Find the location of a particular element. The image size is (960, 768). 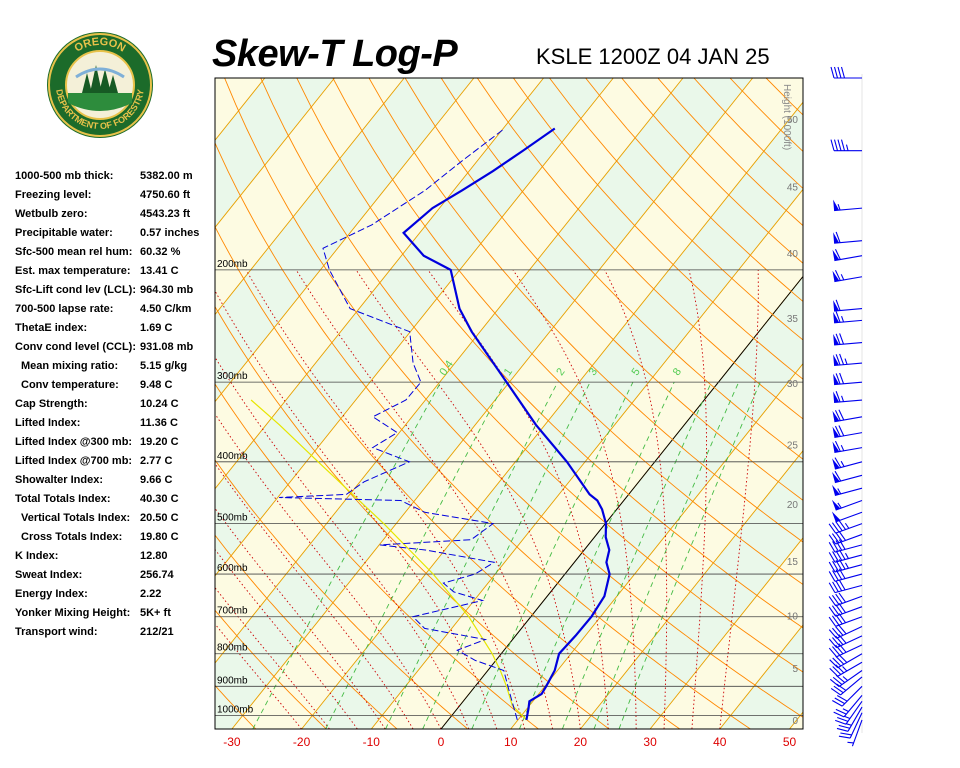

height-tick-label: 5 is located at coordinates (795, 669).